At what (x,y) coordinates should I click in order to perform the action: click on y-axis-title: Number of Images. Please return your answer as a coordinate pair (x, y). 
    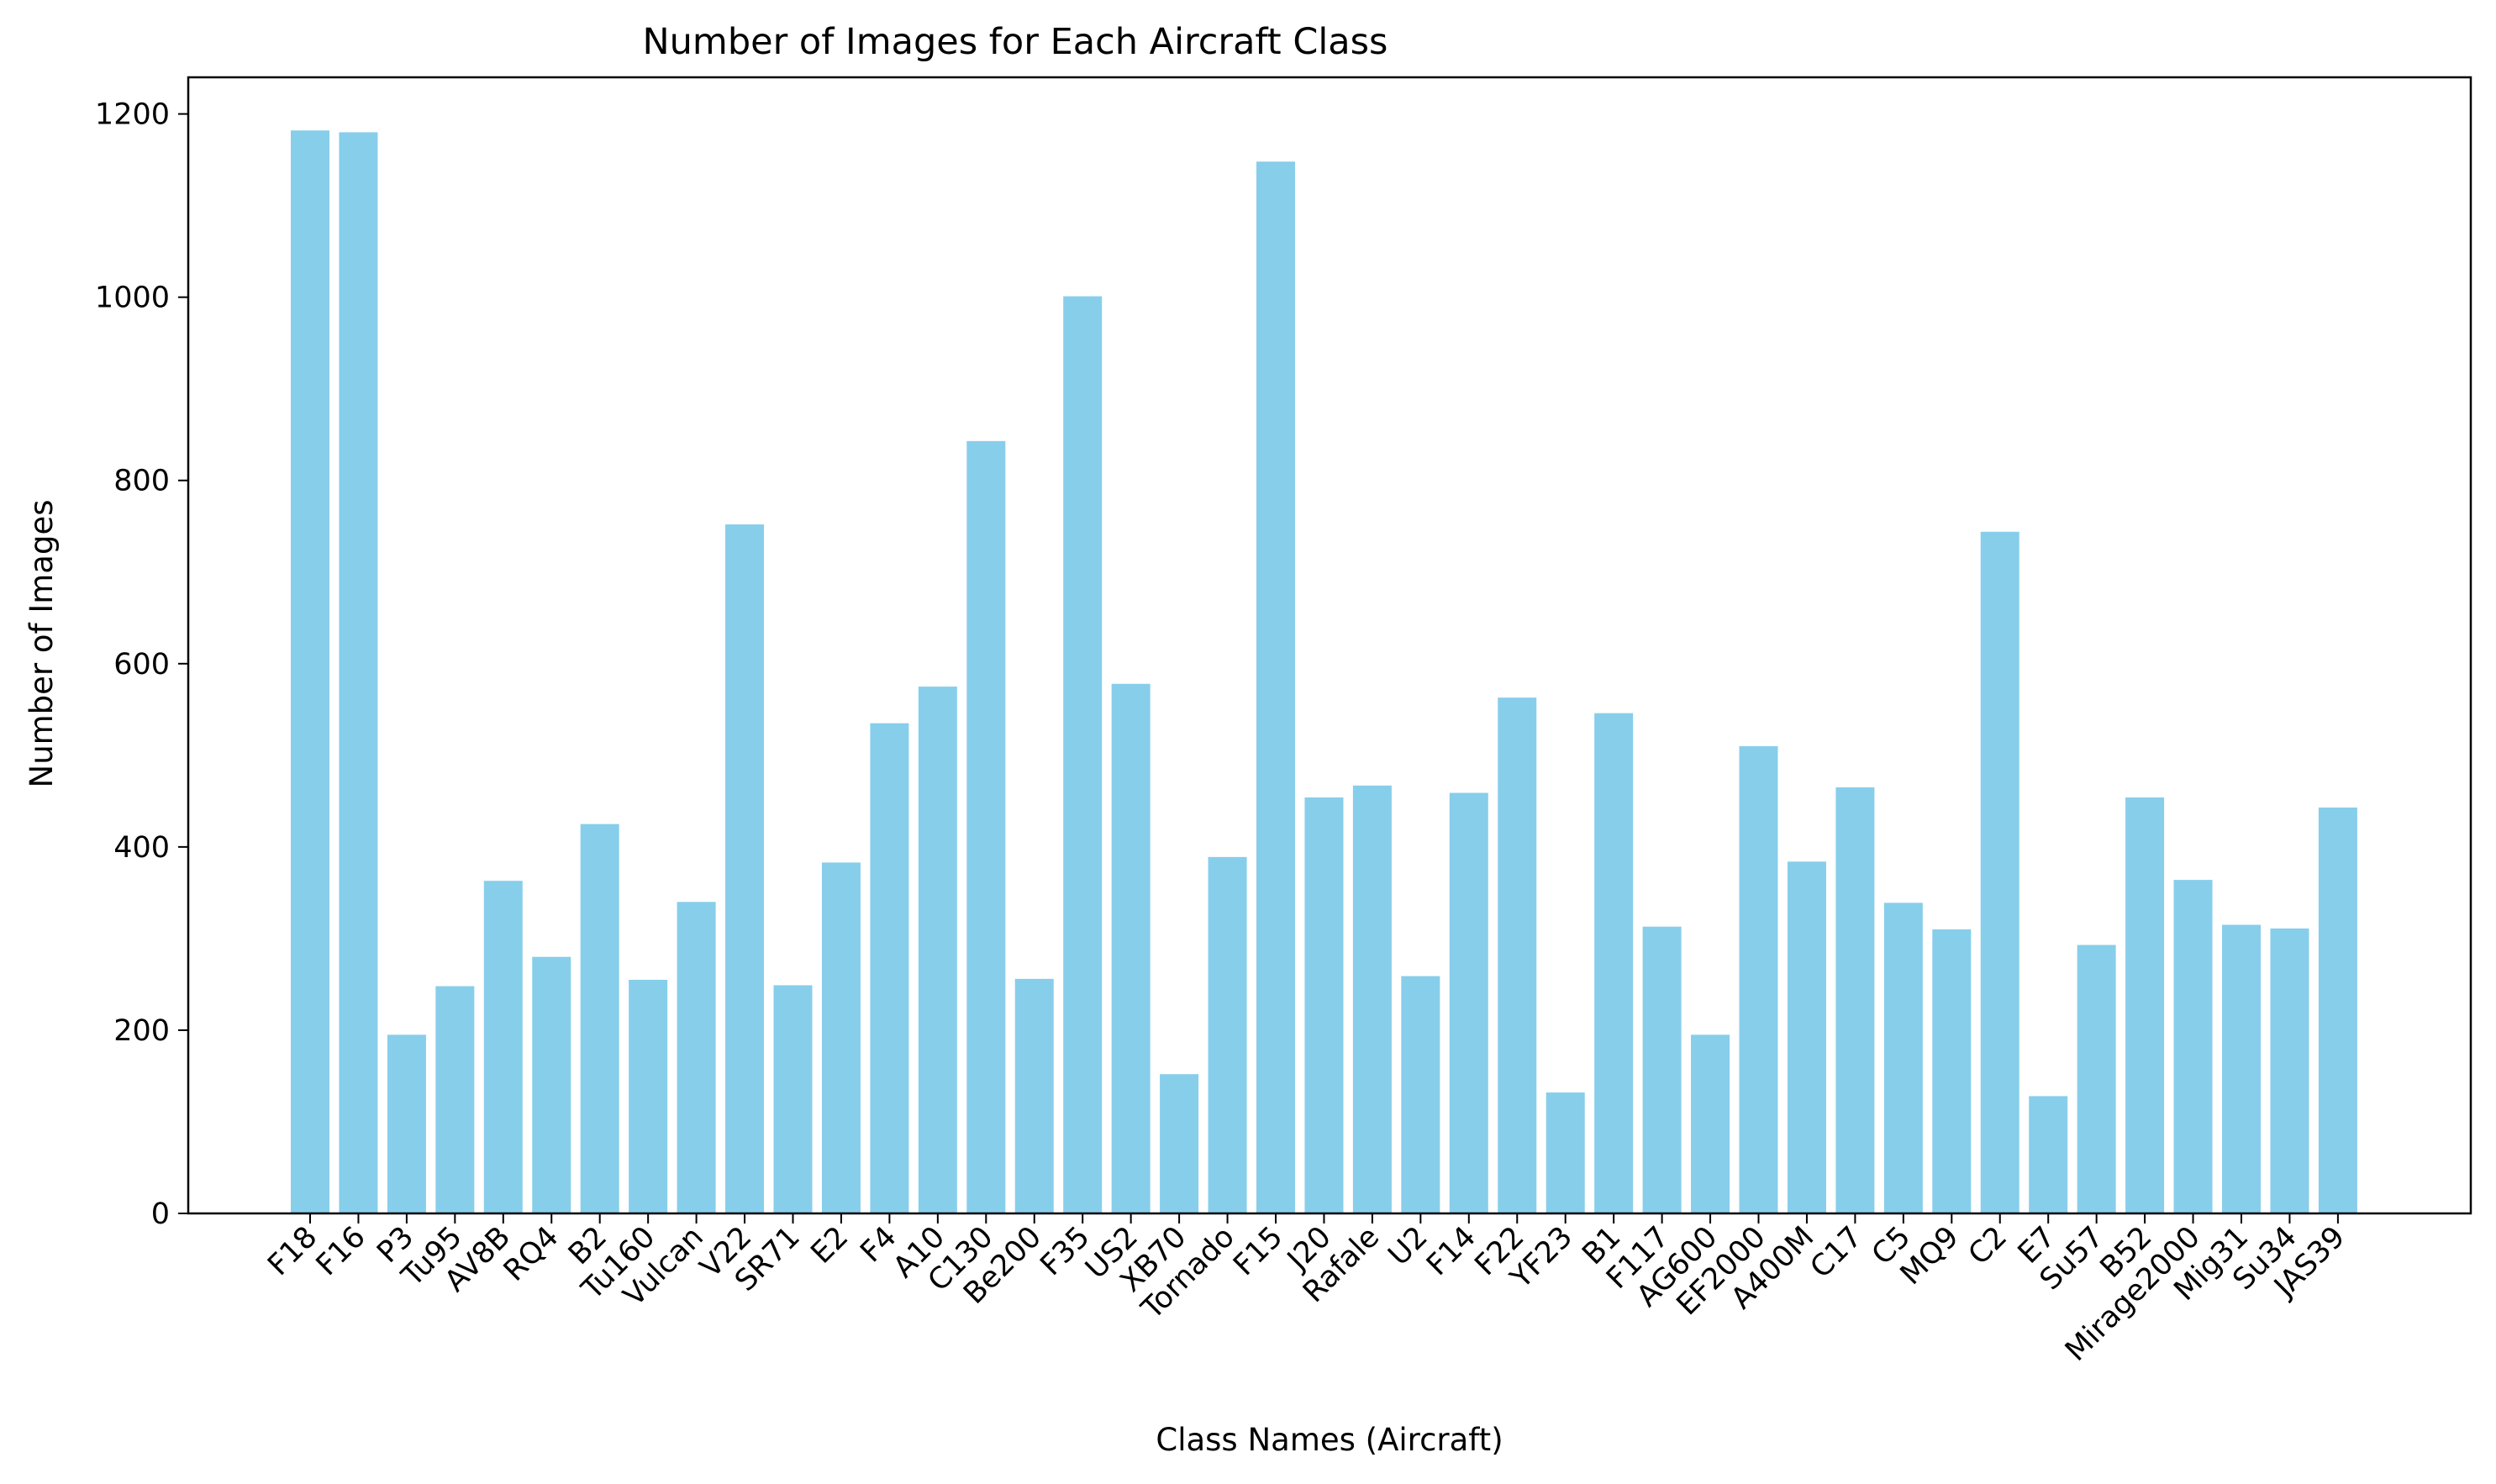
    Looking at the image, I should click on (42, 644).